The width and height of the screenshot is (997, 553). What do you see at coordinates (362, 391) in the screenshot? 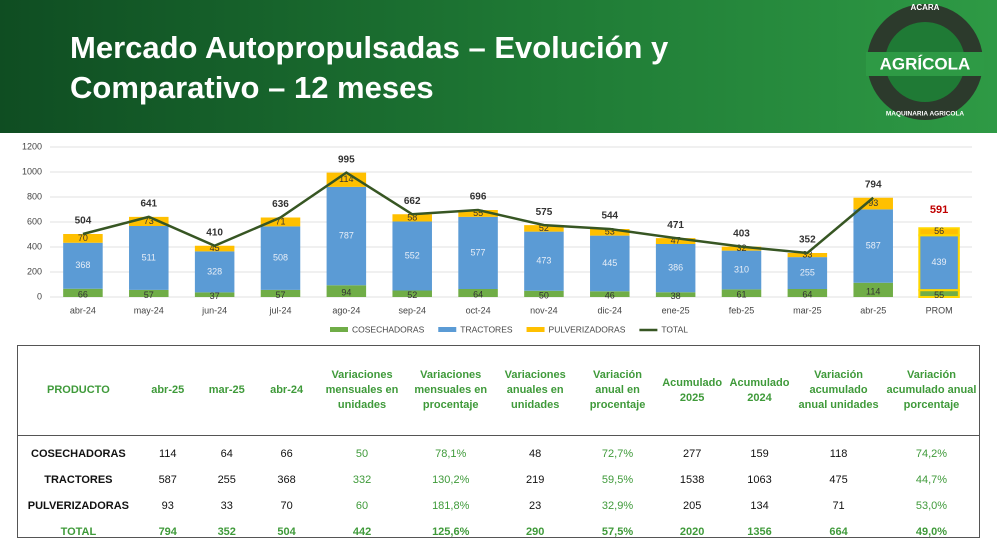
I see `column-header: Variaciones mensuales en unidades` at bounding box center [362, 391].